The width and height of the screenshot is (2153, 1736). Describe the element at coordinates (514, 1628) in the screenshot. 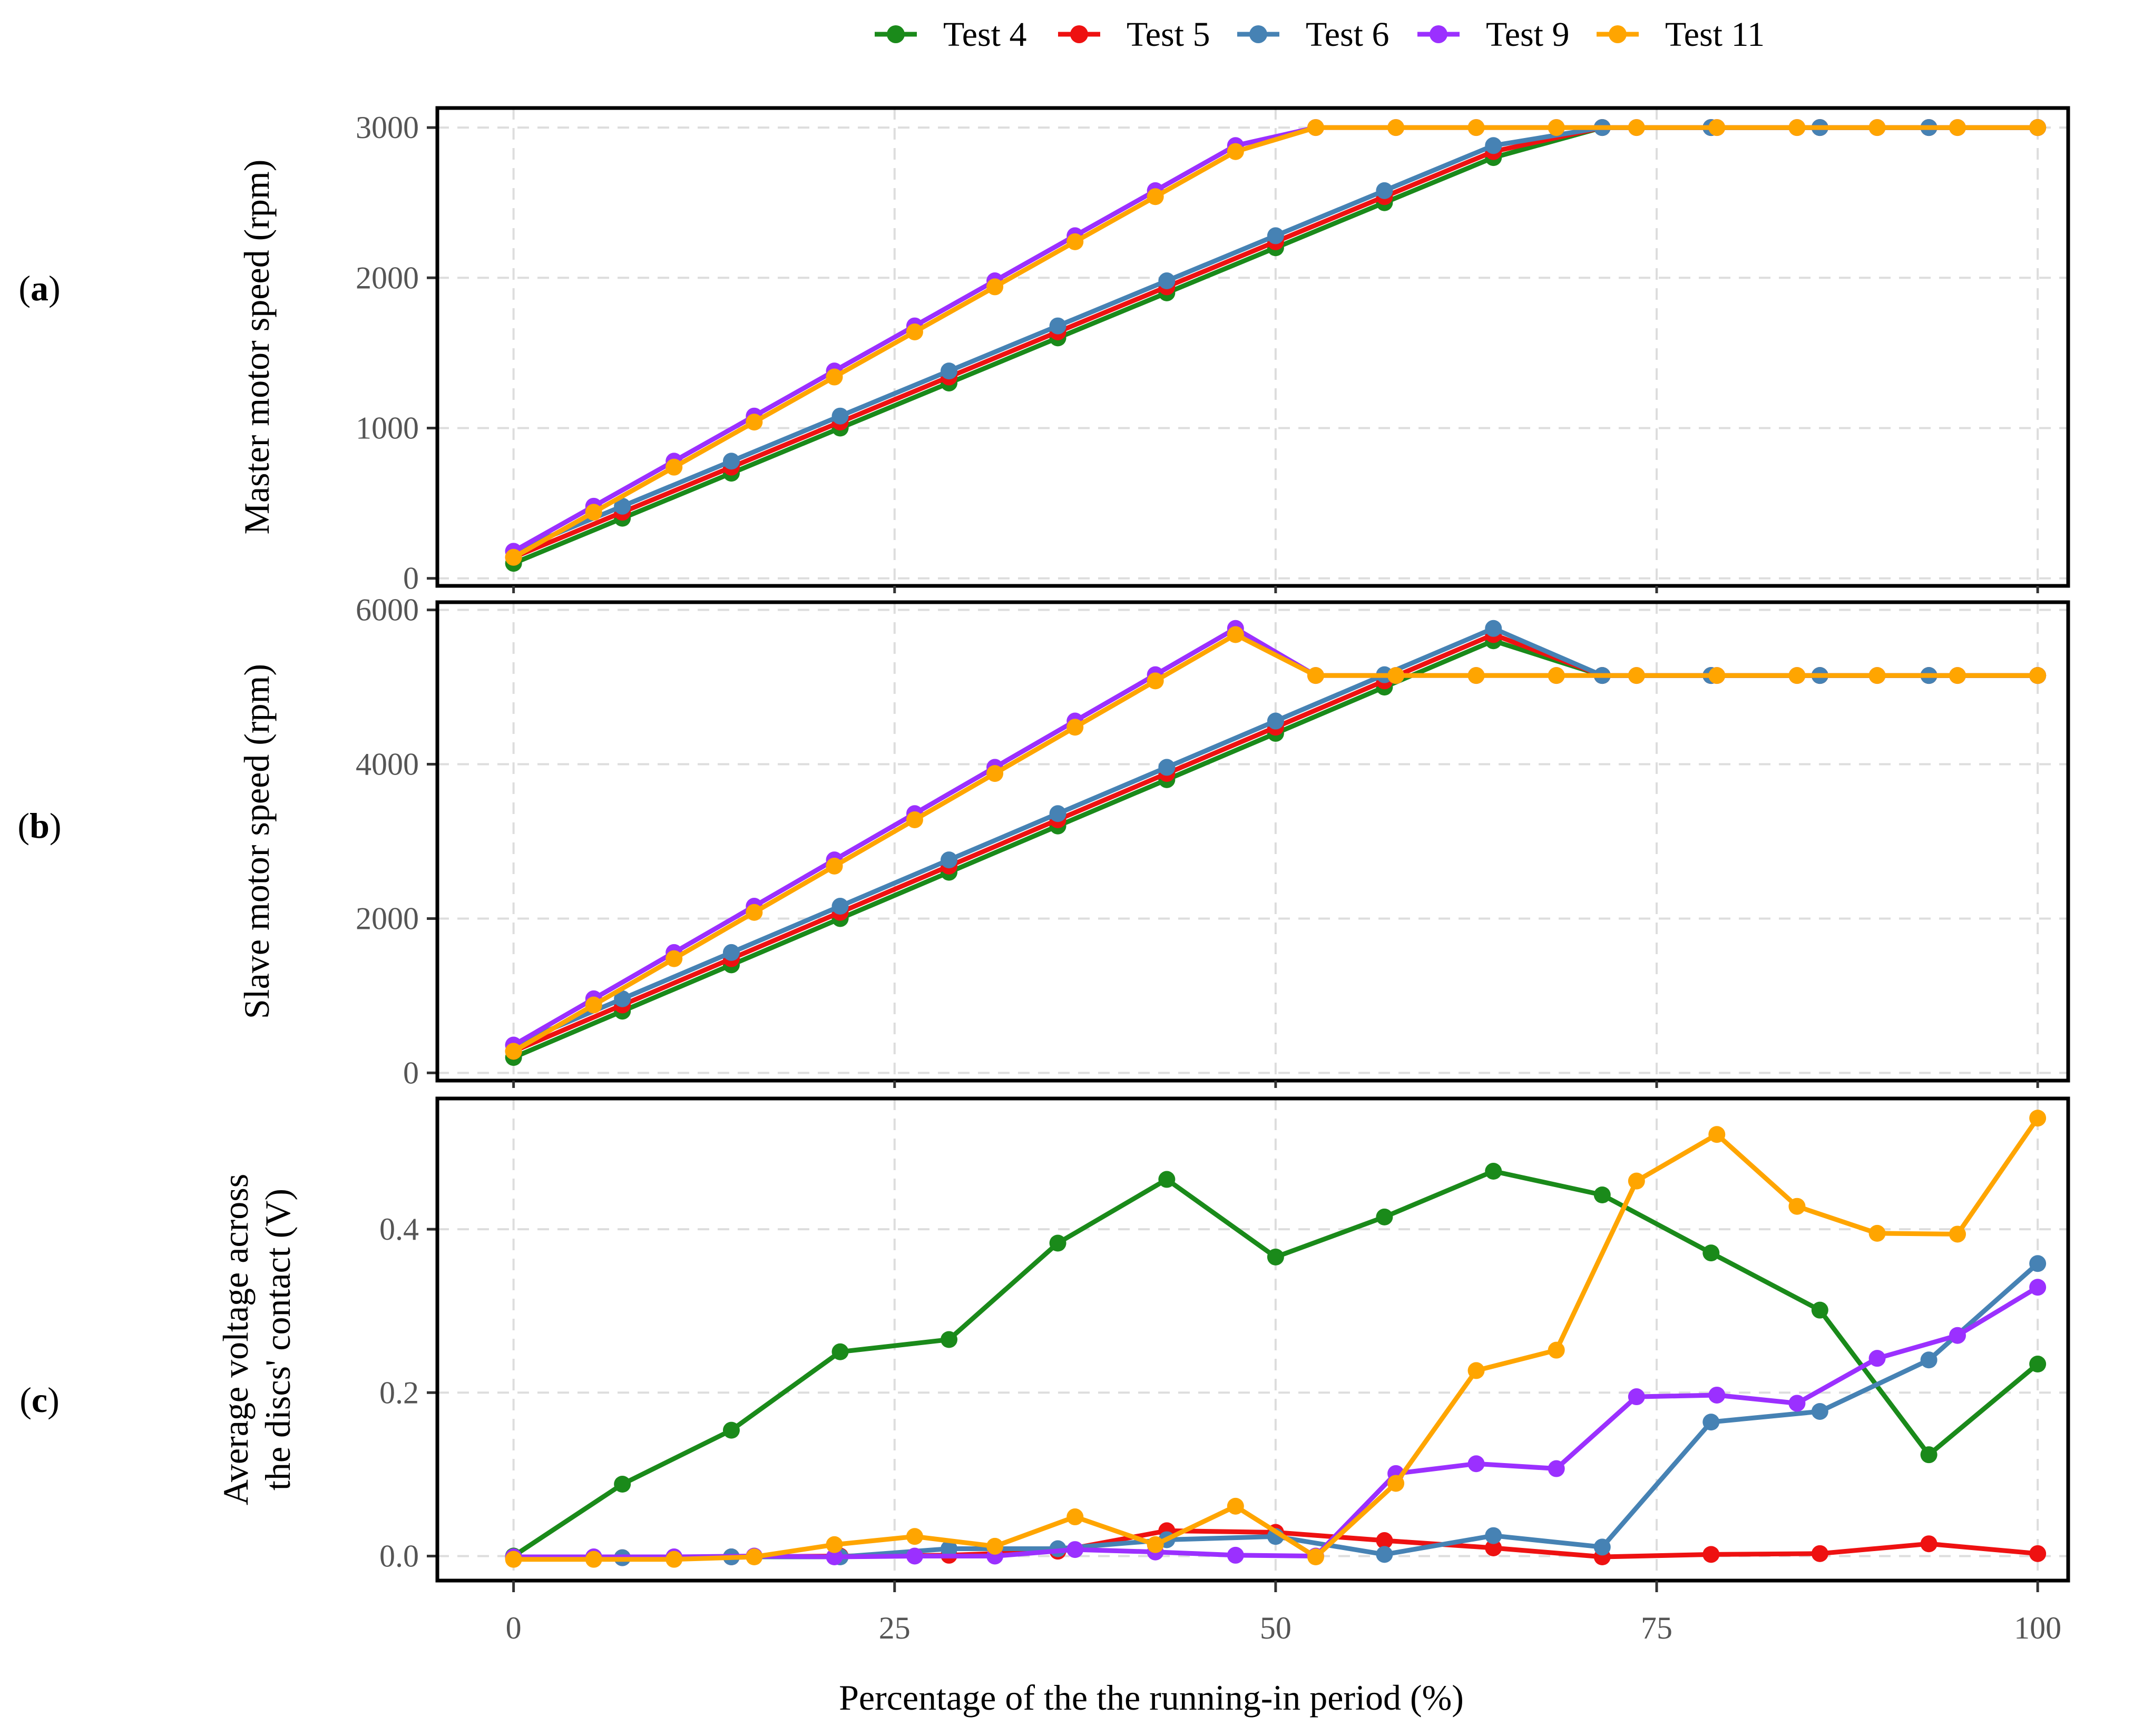

I see `x-tick-label: 0` at that location.